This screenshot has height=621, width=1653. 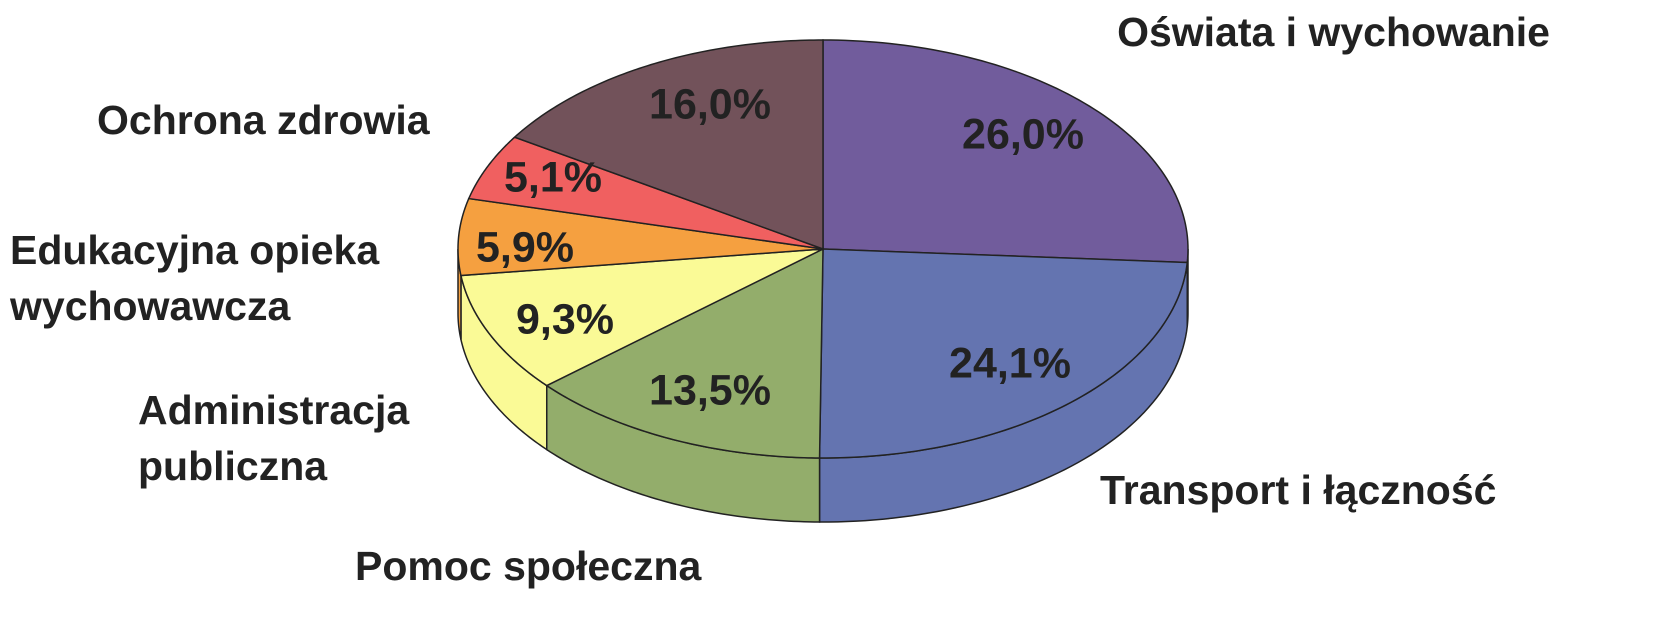 I want to click on category-label: Transport i łączność, so click(x=1298, y=490).